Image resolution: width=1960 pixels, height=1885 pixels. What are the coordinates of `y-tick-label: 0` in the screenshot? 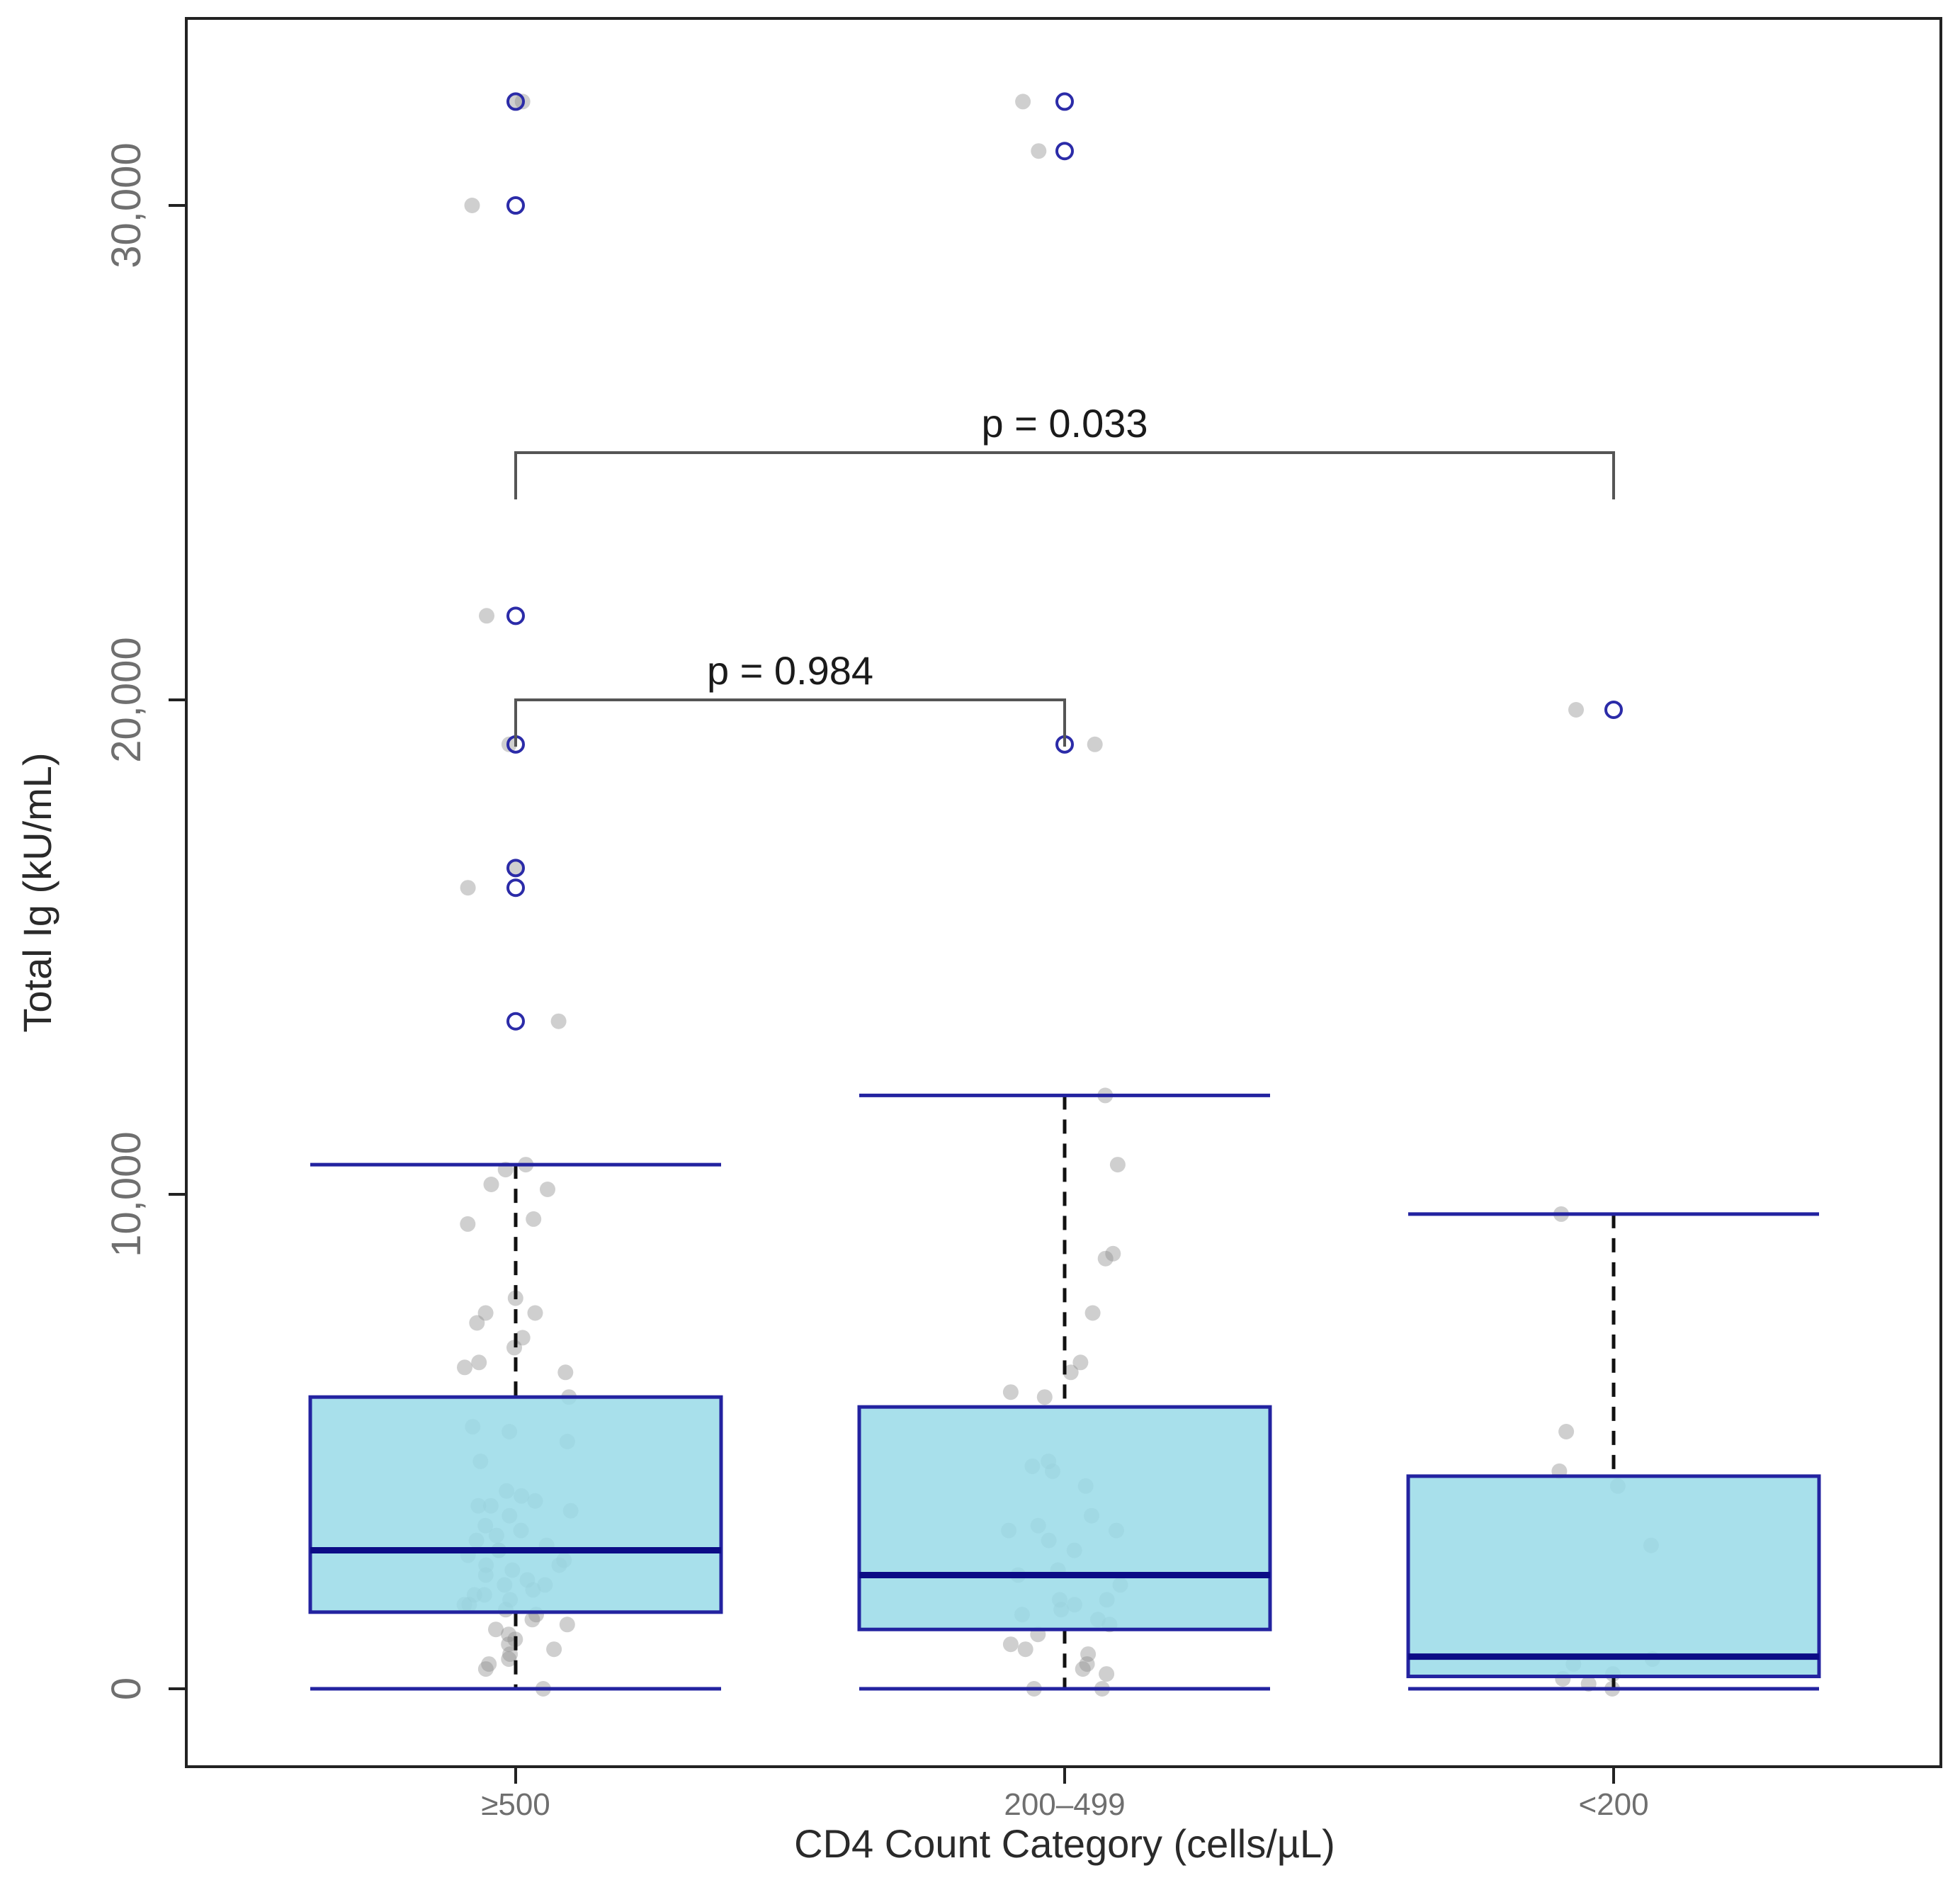 It's located at (126, 1688).